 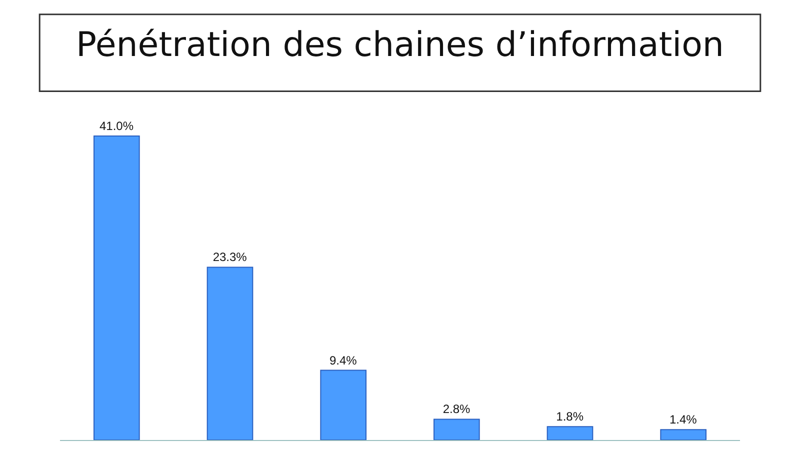 What do you see at coordinates (230, 257) in the screenshot?
I see `data-label: 23.3%` at bounding box center [230, 257].